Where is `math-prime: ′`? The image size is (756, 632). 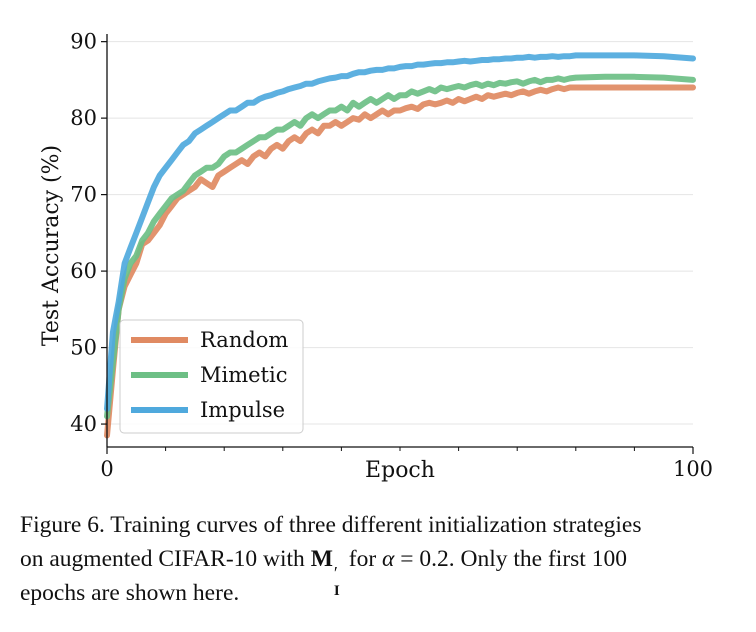 math-prime: ′ is located at coordinates (335, 573).